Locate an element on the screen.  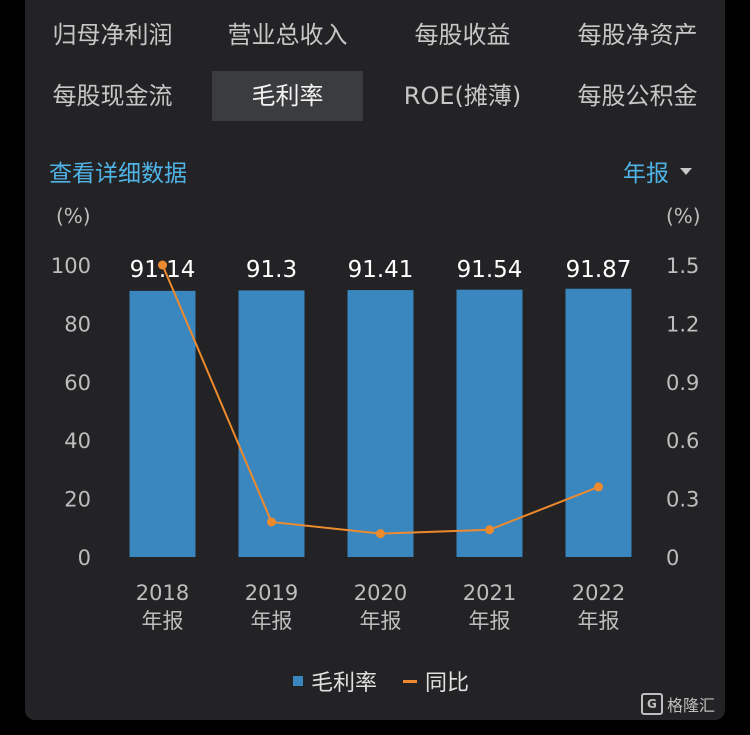
tab-row1-0: 归母净利润 is located at coordinates (112, 35).